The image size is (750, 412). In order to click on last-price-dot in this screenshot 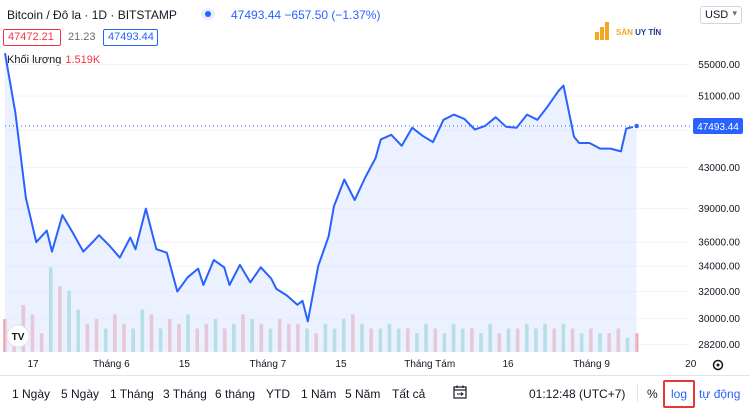, I will do `click(636, 126)`.